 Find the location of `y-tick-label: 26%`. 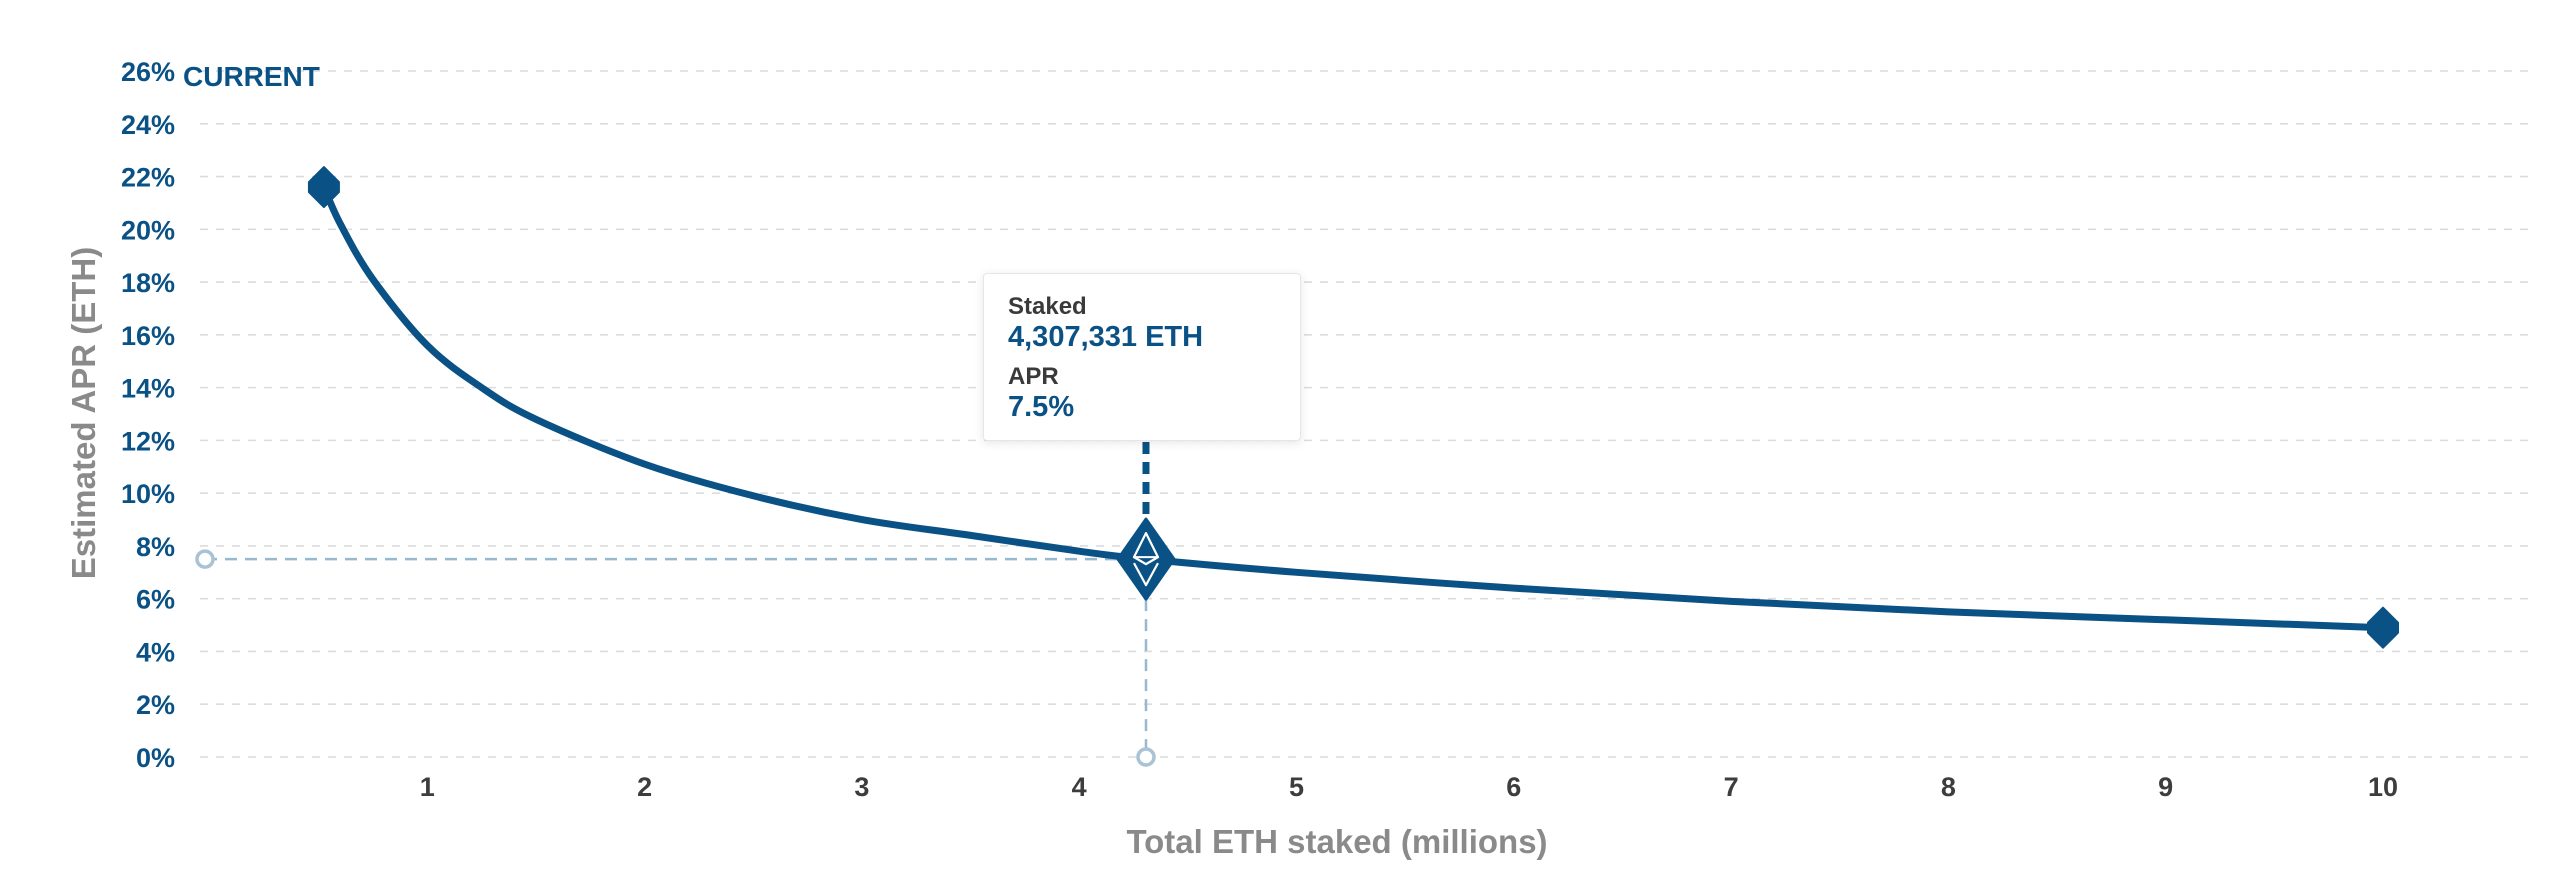

y-tick-label: 26% is located at coordinates (148, 72).